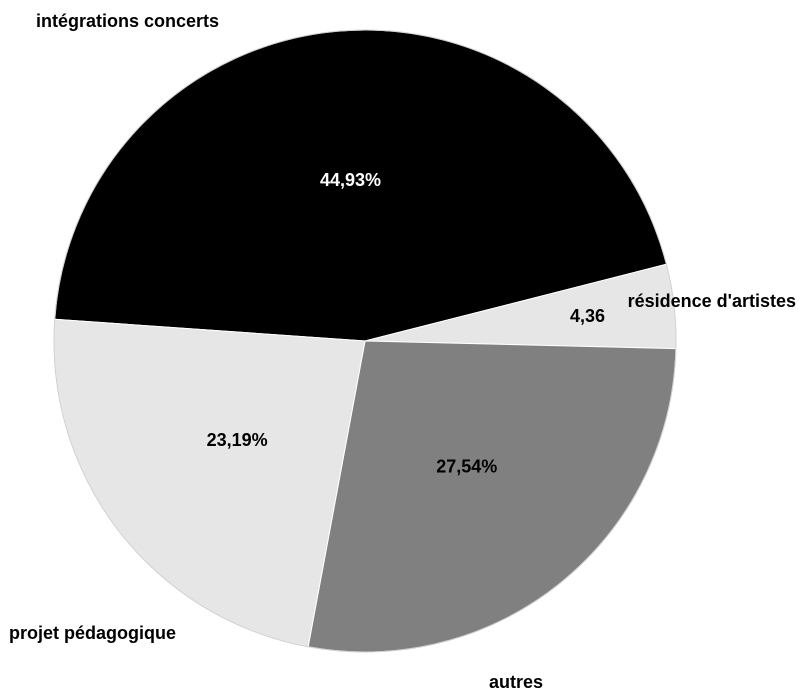 This screenshot has width=799, height=689. What do you see at coordinates (237, 440) in the screenshot?
I see `value-label-projet-pedagogique: 23,19%` at bounding box center [237, 440].